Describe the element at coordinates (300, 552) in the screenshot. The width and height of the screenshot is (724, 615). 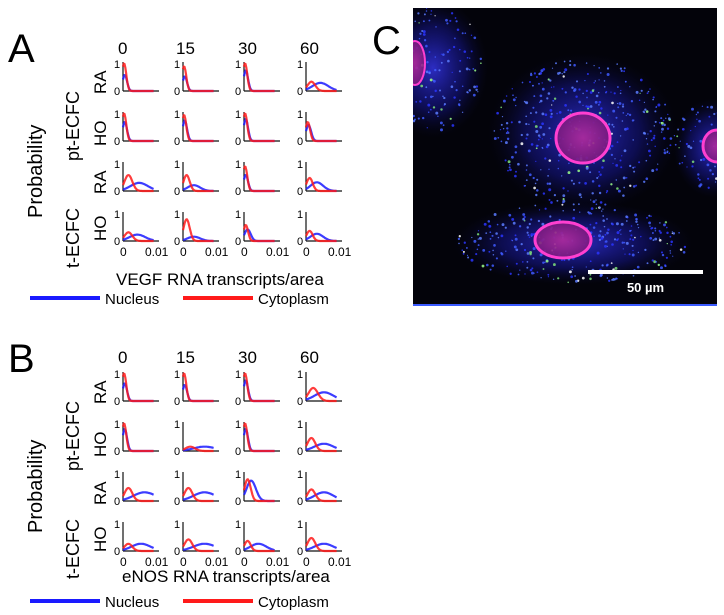
I see `y-tick-label-0: 0` at that location.